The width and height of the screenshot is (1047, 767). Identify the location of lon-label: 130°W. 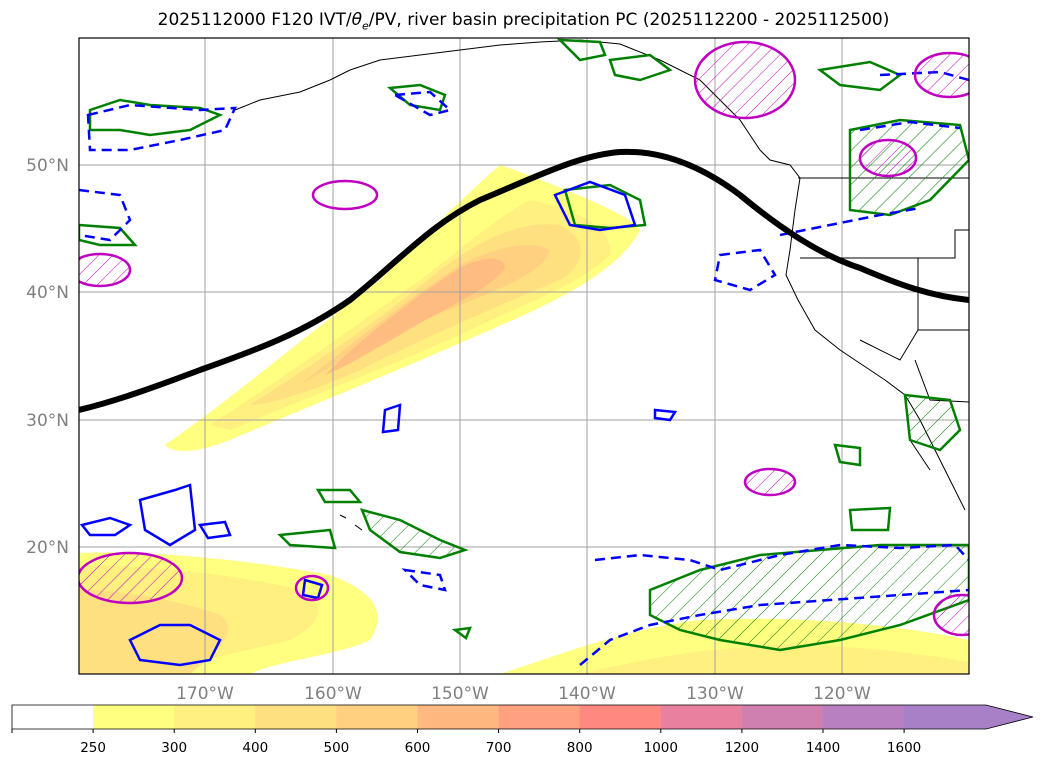
(715, 694).